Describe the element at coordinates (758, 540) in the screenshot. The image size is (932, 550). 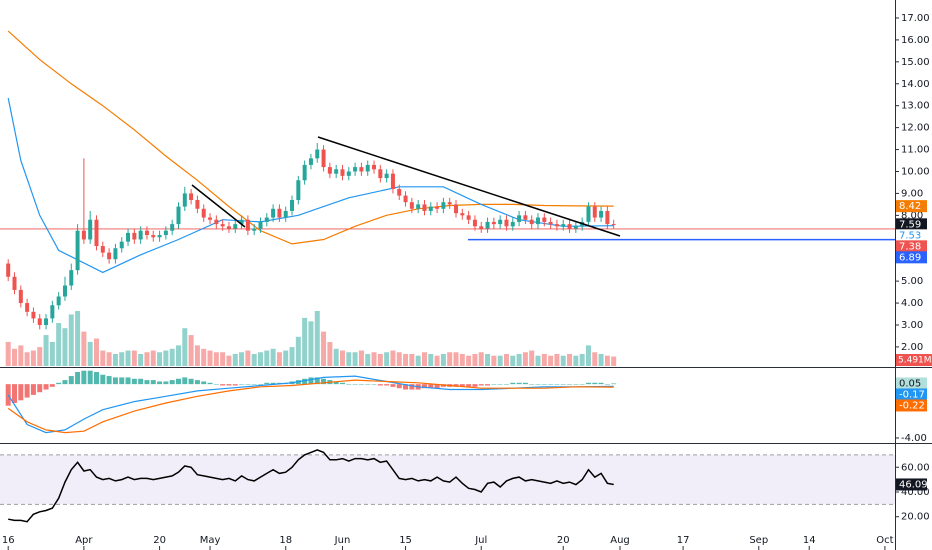
I see `x-tick-label: Sep` at that location.